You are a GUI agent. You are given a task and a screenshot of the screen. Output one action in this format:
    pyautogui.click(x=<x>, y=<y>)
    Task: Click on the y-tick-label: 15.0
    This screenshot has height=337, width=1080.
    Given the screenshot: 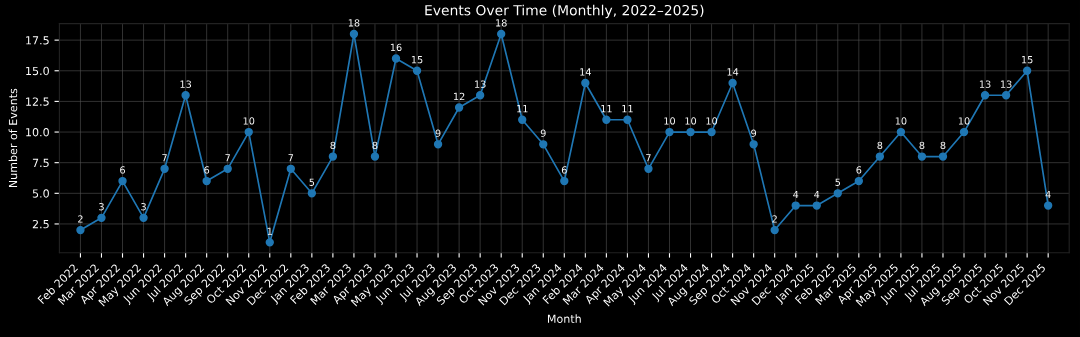 What is the action you would take?
    pyautogui.click(x=37, y=71)
    